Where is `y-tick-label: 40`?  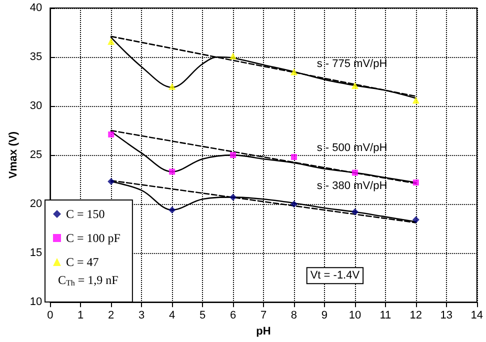 y-tick-label: 40 is located at coordinates (36, 8).